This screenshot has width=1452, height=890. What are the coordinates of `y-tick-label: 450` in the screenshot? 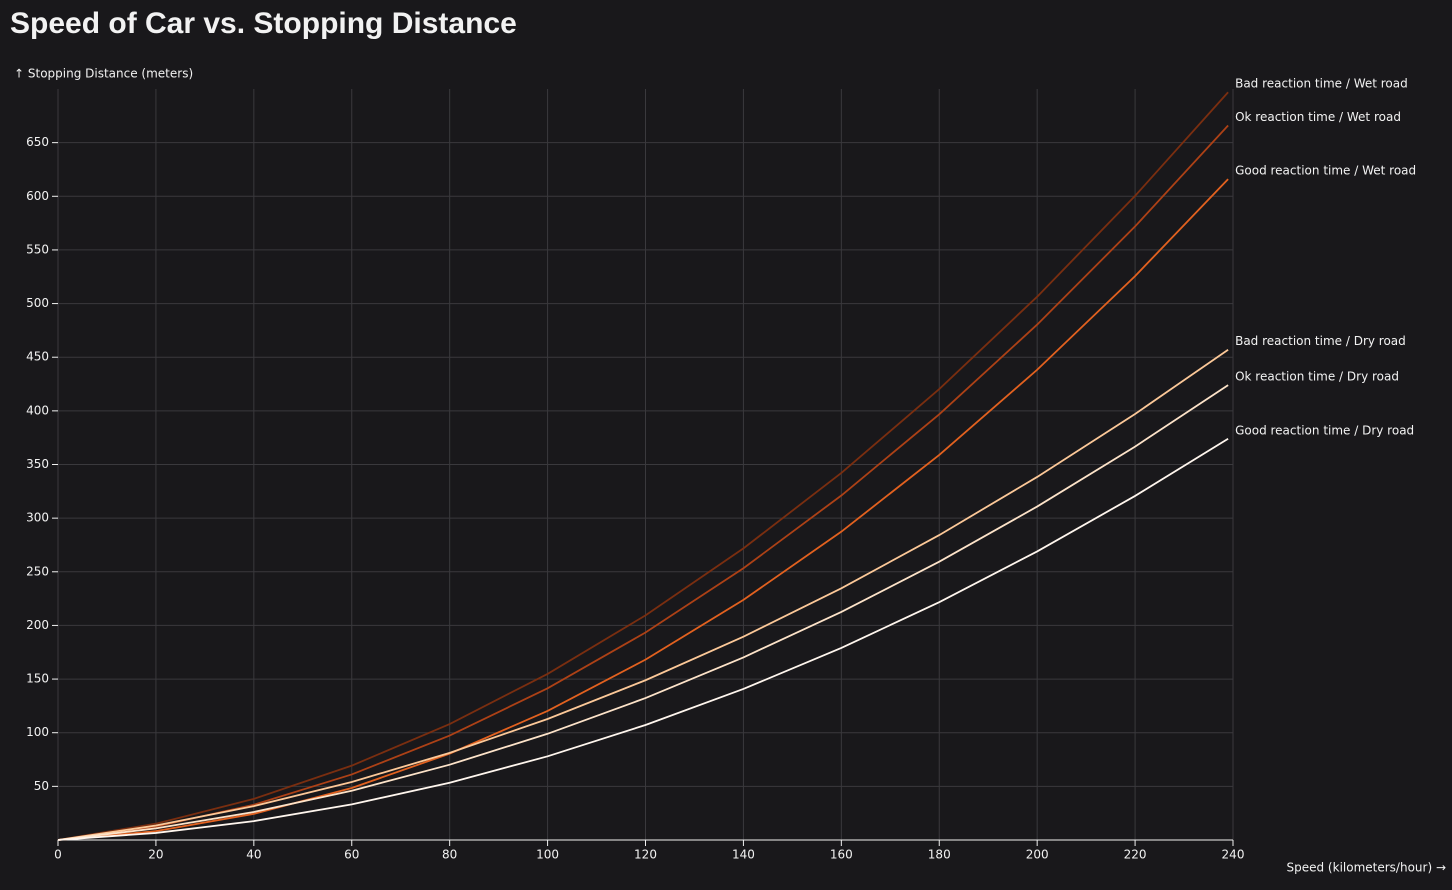 It's located at (37, 357).